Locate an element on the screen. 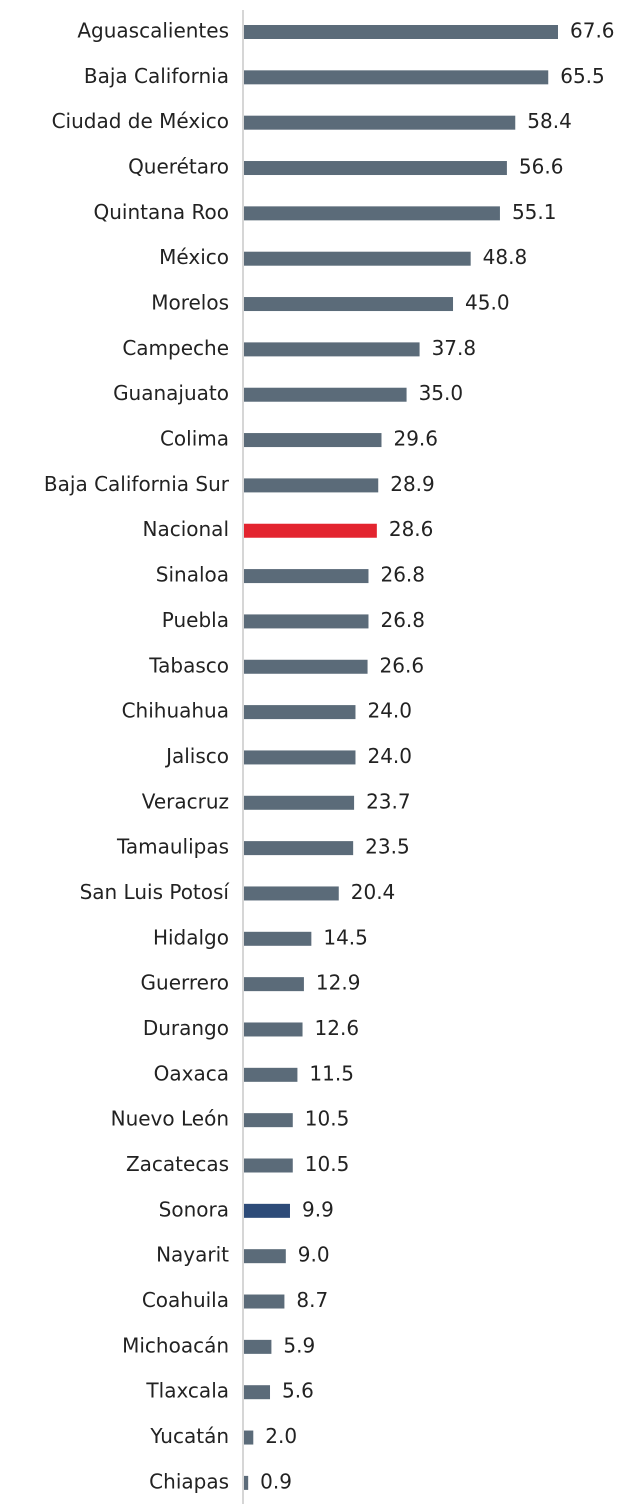 The image size is (624, 1504). value-label: 8.7 is located at coordinates (312, 1300).